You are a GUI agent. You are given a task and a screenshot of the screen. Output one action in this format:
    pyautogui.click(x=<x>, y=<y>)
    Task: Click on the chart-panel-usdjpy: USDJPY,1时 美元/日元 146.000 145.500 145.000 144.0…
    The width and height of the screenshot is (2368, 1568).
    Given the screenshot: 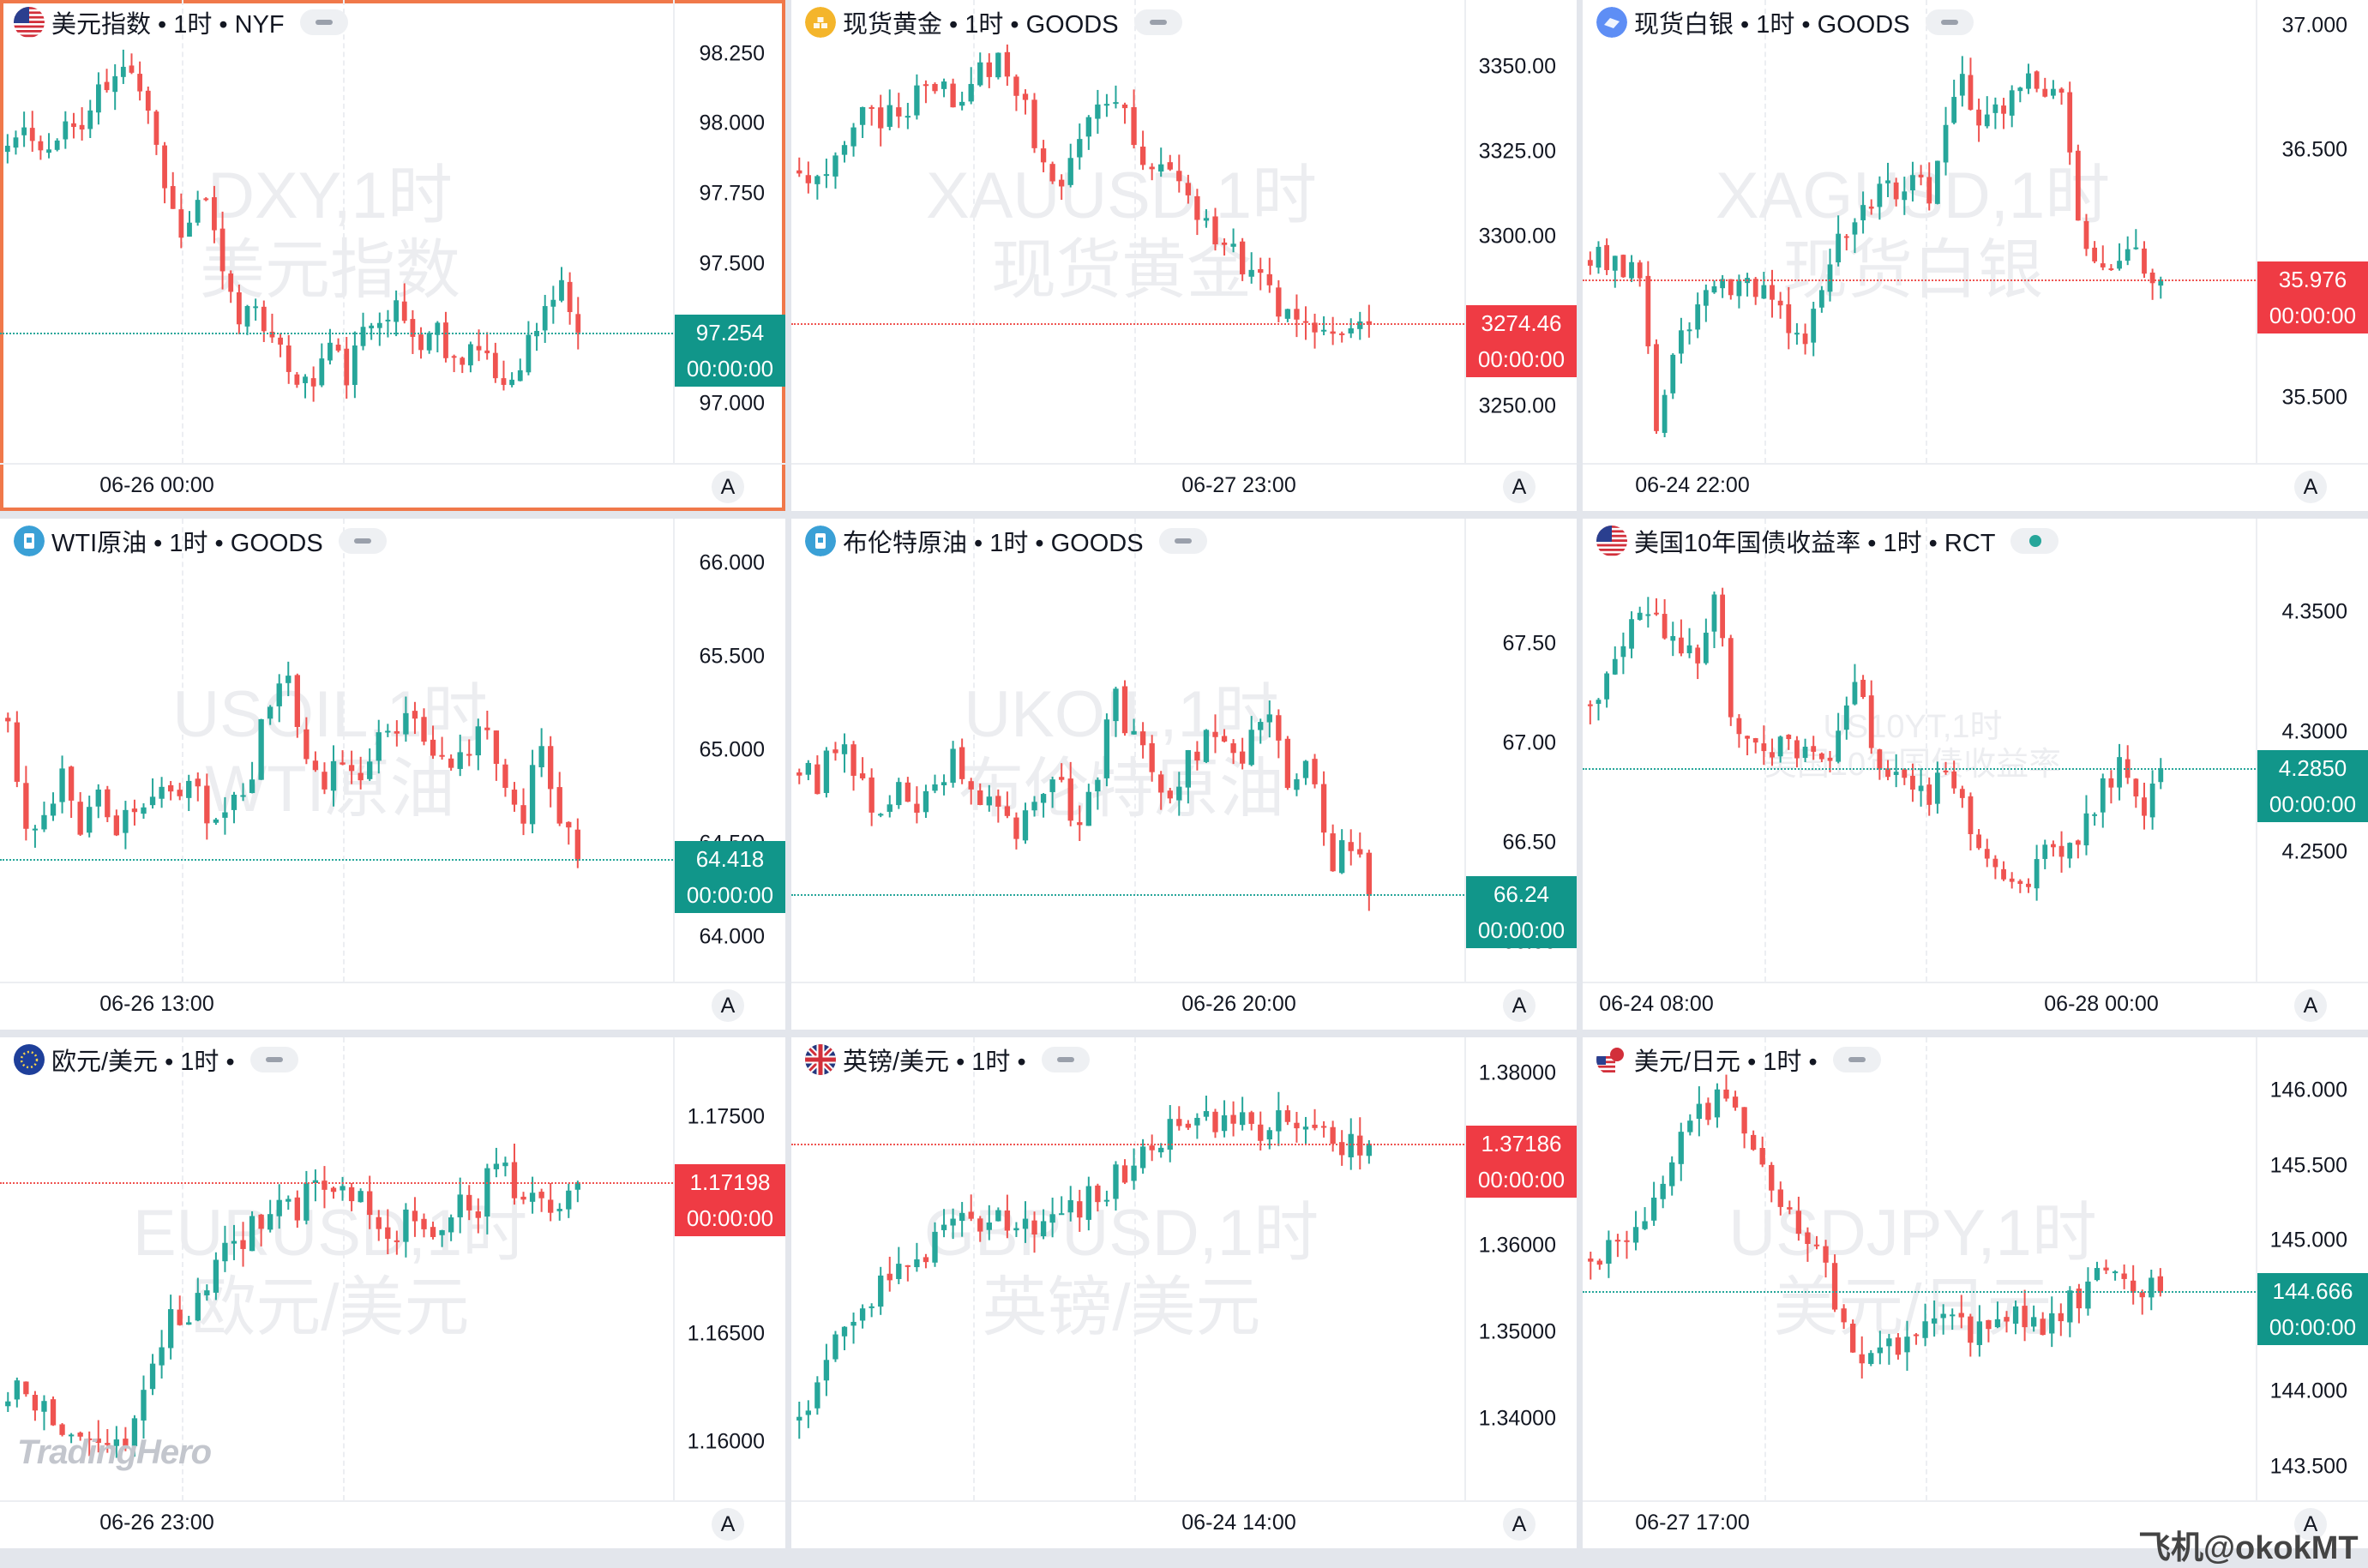 What is the action you would take?
    pyautogui.click(x=1975, y=1292)
    